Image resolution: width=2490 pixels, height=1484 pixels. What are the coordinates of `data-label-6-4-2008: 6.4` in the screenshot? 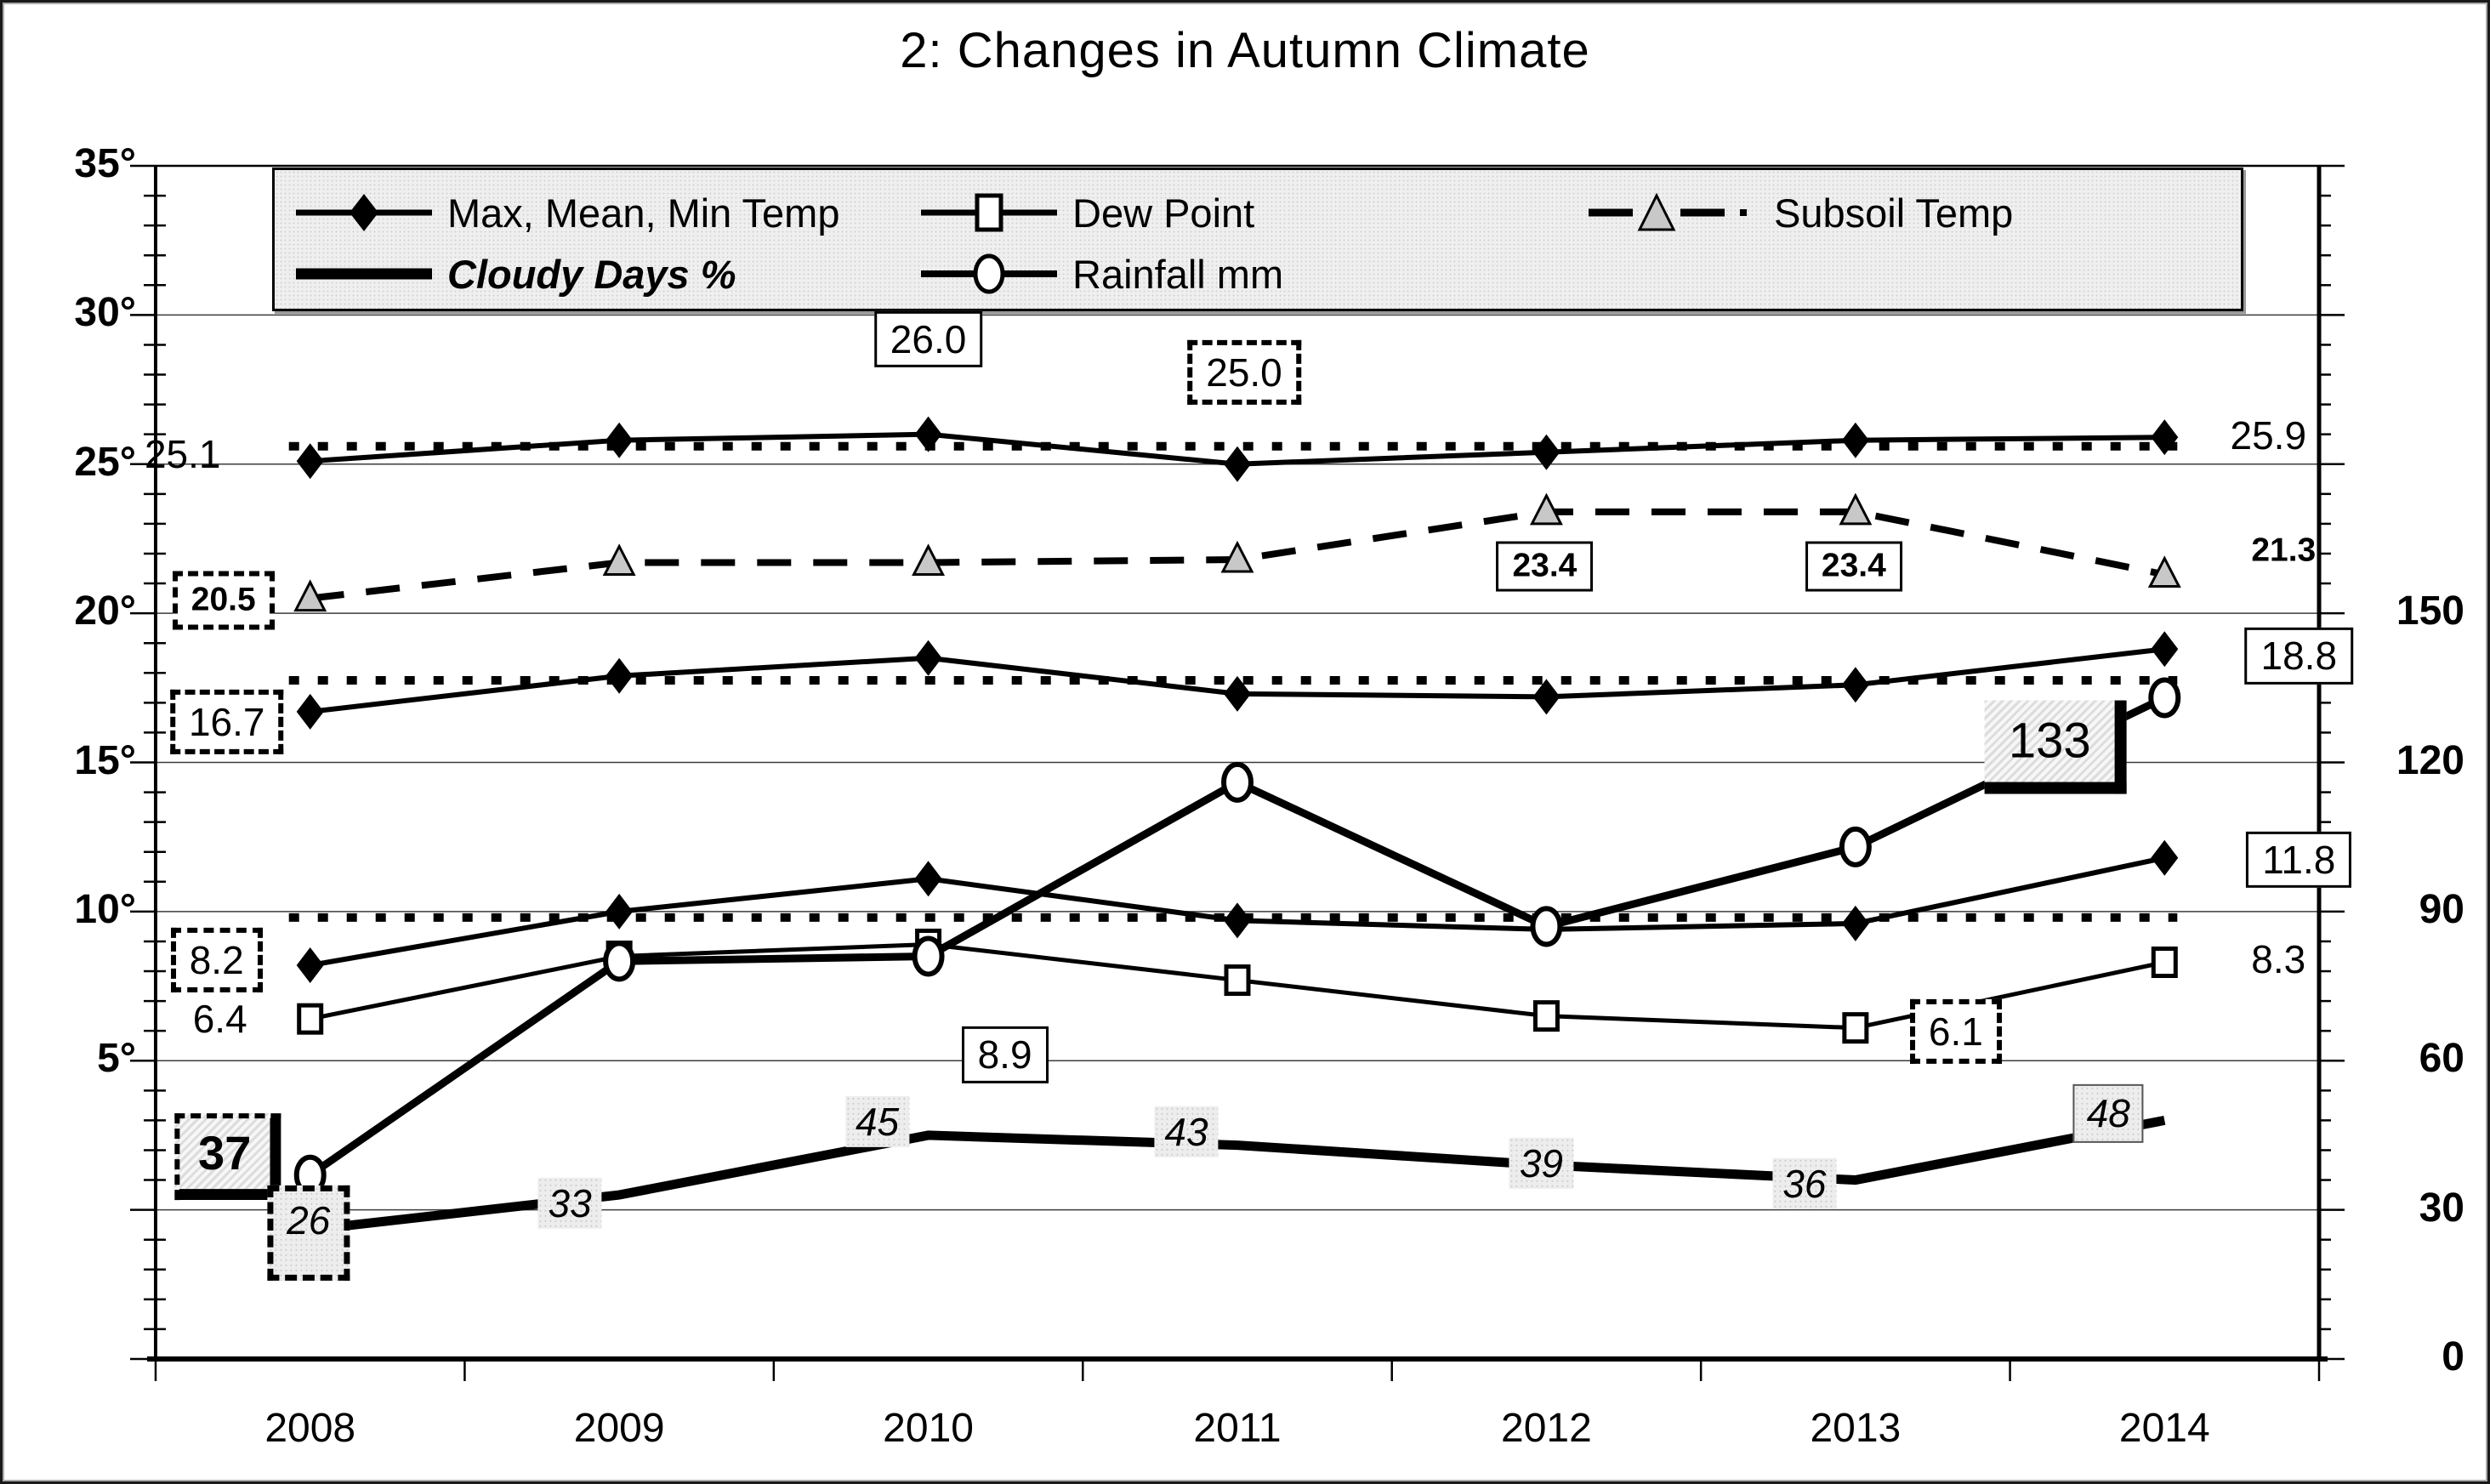 It's located at (219, 1018).